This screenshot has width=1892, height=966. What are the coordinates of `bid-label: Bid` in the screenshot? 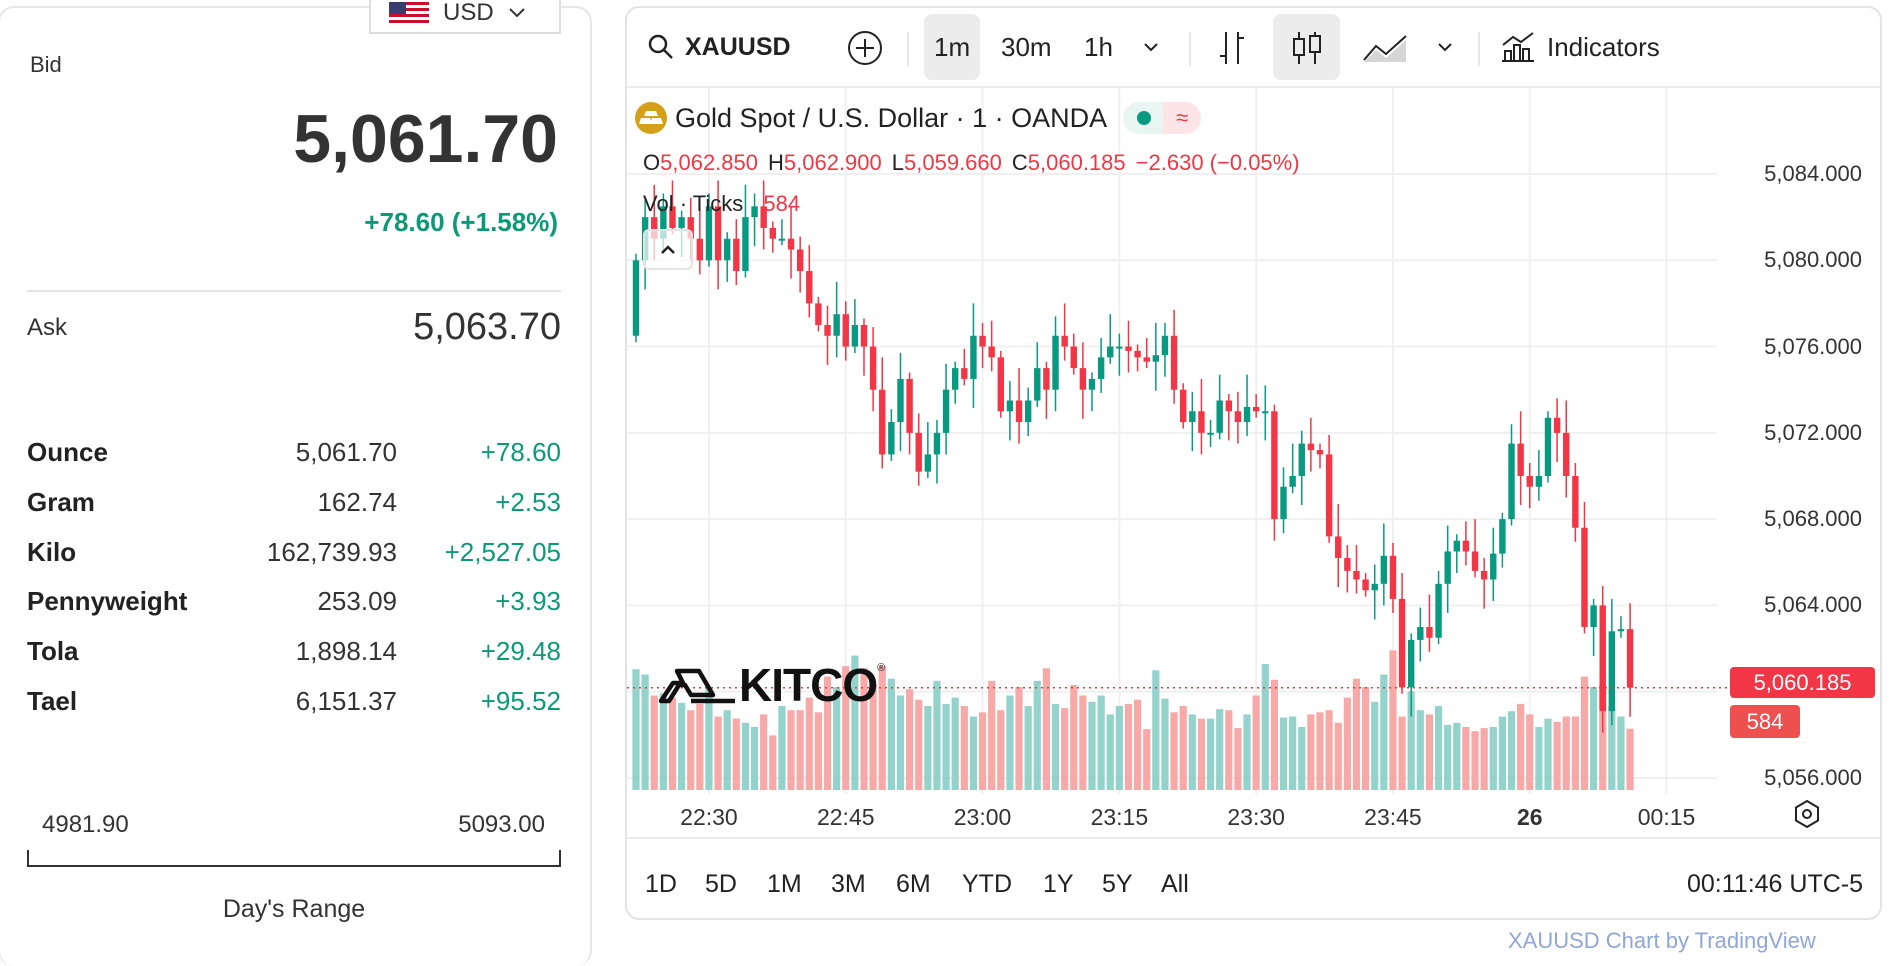 It's located at (46, 64).